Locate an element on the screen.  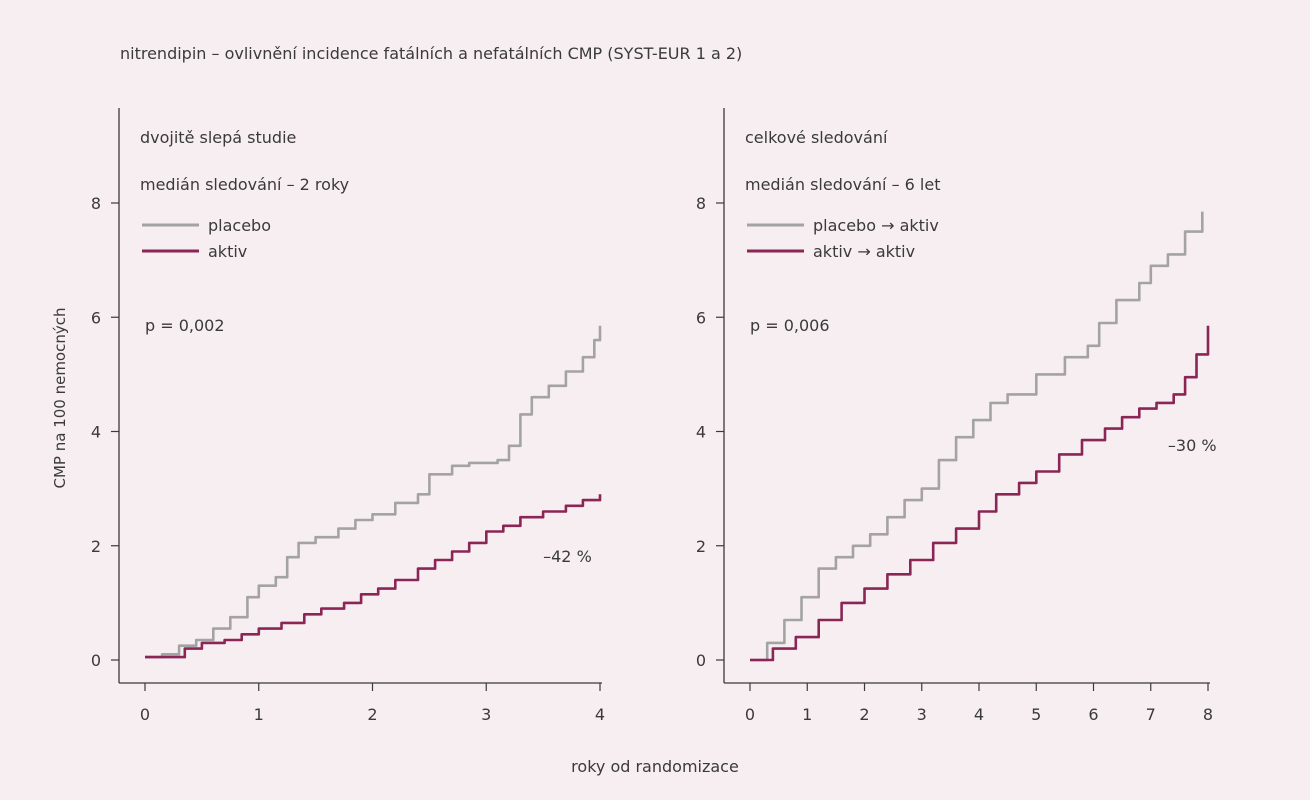
panel-2-y-tick-label: 8 is located at coordinates (701, 203).